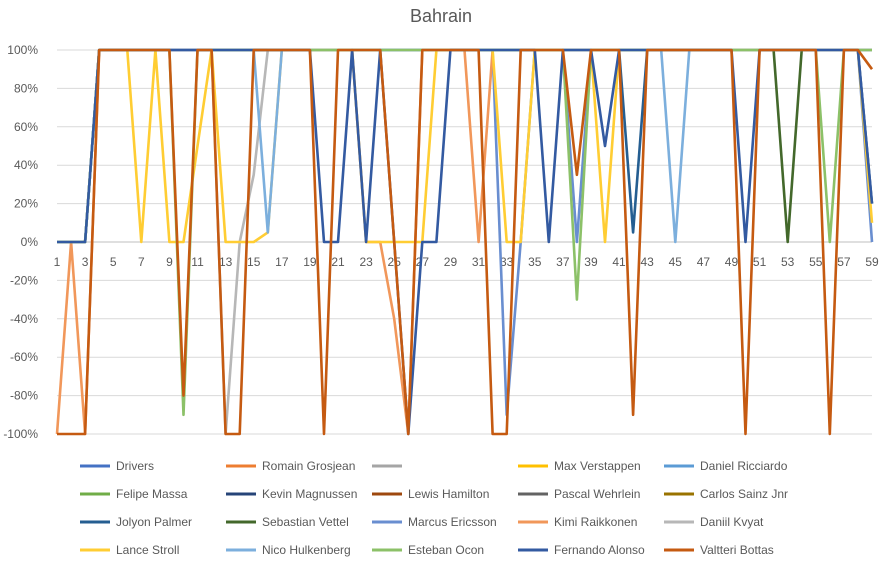 The image size is (883, 566). Describe the element at coordinates (451, 262) in the screenshot. I see `x-tick-label: 29` at that location.